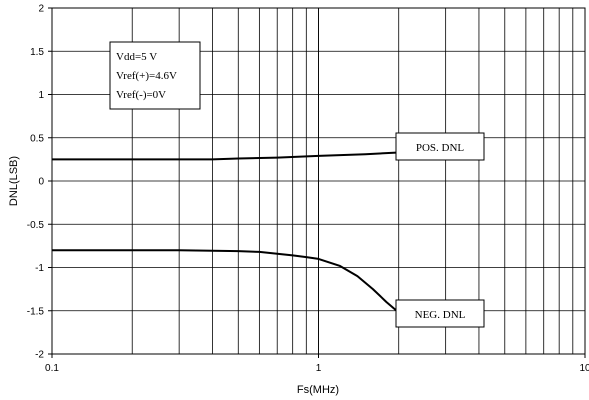  Describe the element at coordinates (41, 95) in the screenshot. I see `y-tick-label: 1` at that location.